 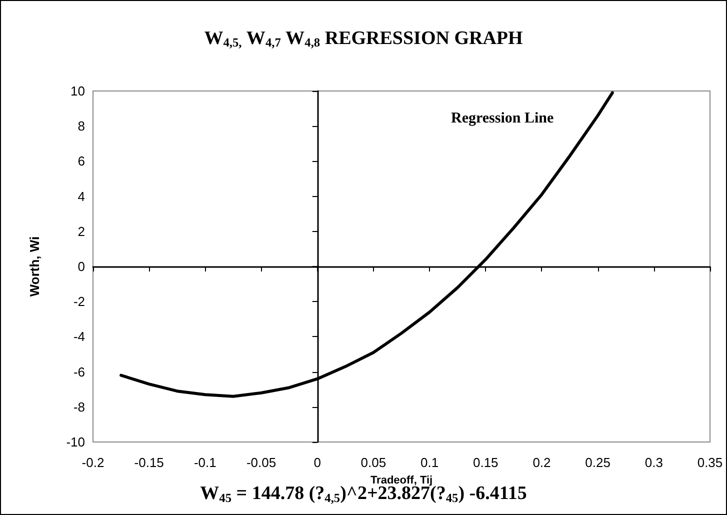 What do you see at coordinates (485, 462) in the screenshot?
I see `x-tick-label: 0.15` at bounding box center [485, 462].